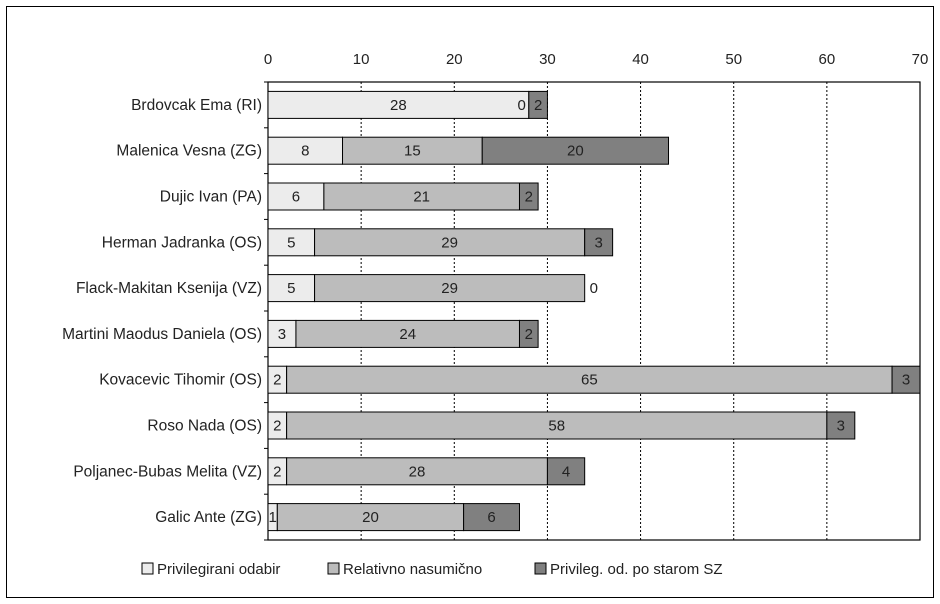 The height and width of the screenshot is (604, 940). I want to click on data-label: 8, so click(305, 151).